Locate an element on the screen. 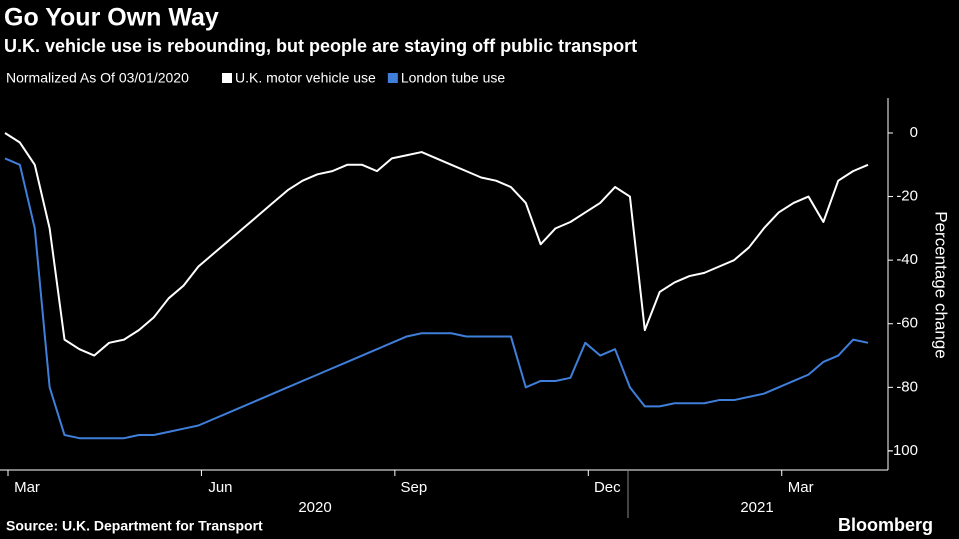  brand: Bloomberg is located at coordinates (885, 525).